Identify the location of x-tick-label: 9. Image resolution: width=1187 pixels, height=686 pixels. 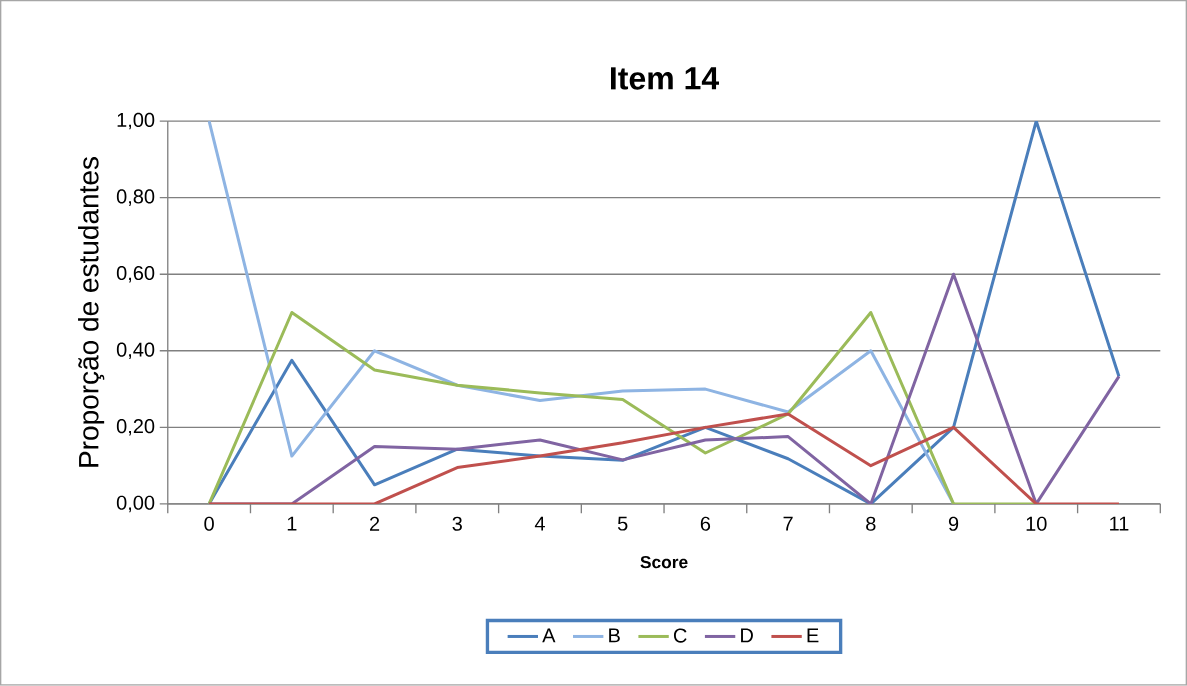
(953, 523).